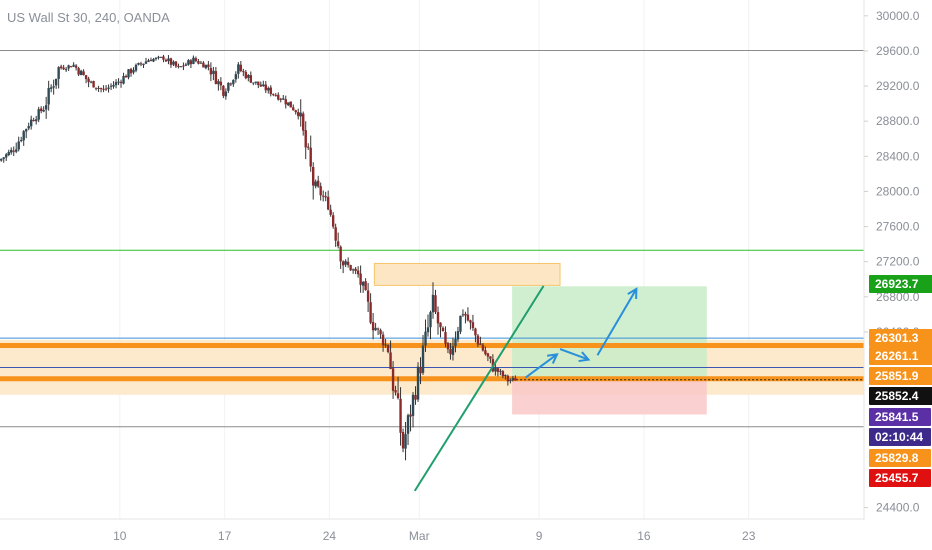 The image size is (932, 550). Describe the element at coordinates (574, 354) in the screenshot. I see `forecast-arrow` at that location.